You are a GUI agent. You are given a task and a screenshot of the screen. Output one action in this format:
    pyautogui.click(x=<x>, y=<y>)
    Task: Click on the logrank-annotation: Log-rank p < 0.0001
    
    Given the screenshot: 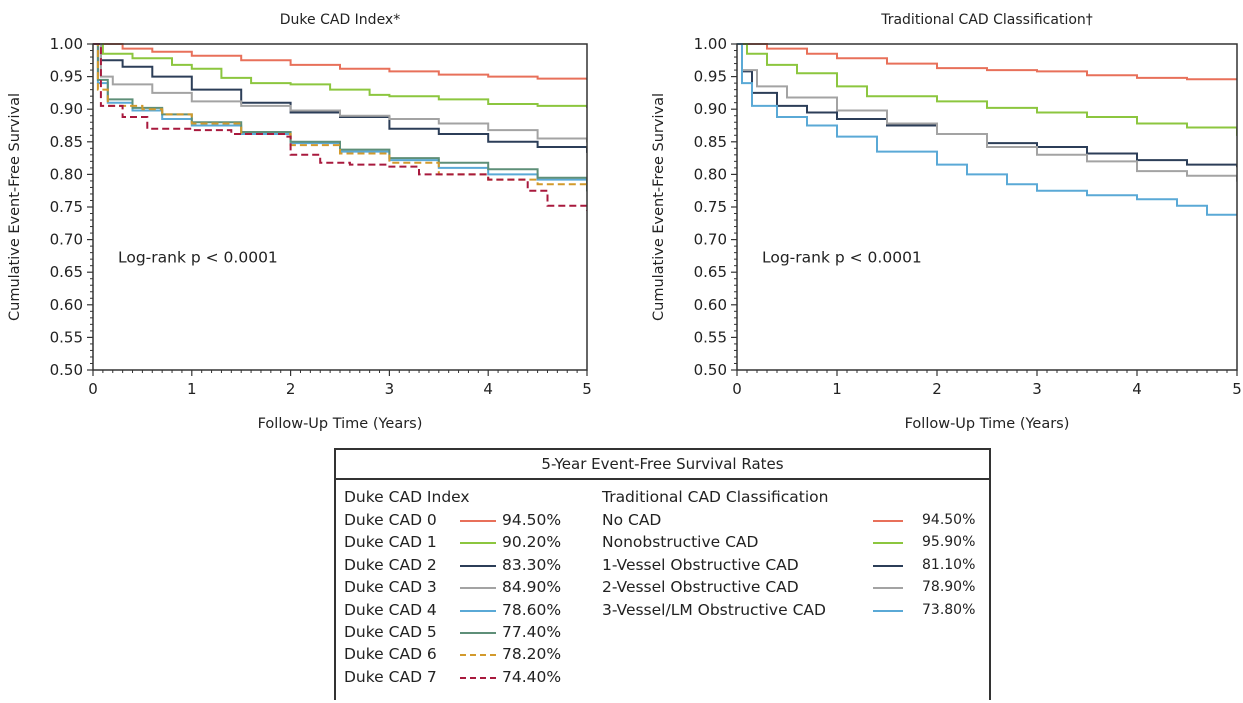 What is the action you would take?
    pyautogui.click(x=198, y=257)
    